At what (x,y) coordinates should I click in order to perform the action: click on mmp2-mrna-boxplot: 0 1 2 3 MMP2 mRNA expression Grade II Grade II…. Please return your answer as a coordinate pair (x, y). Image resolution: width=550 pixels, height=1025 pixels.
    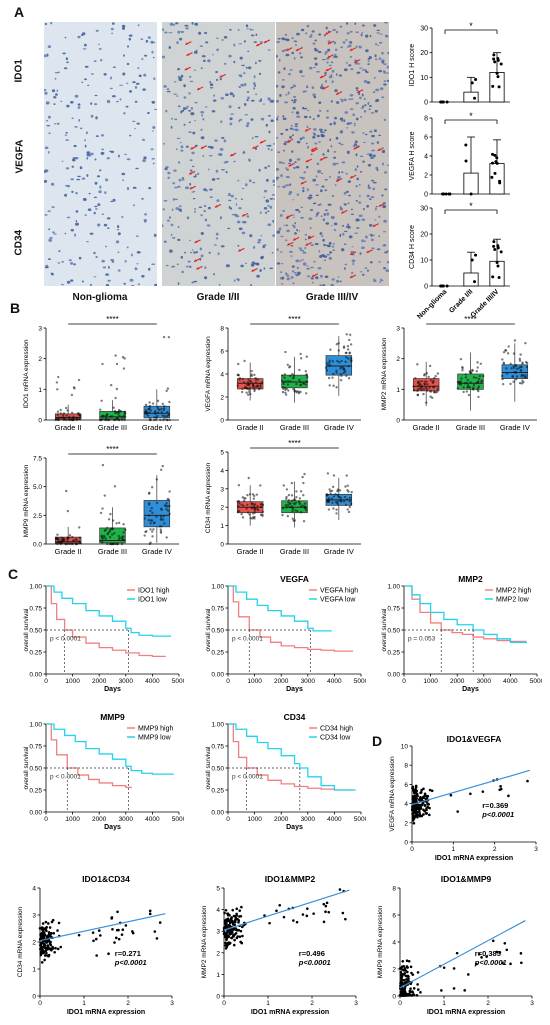
    Looking at the image, I should click on (459, 374).